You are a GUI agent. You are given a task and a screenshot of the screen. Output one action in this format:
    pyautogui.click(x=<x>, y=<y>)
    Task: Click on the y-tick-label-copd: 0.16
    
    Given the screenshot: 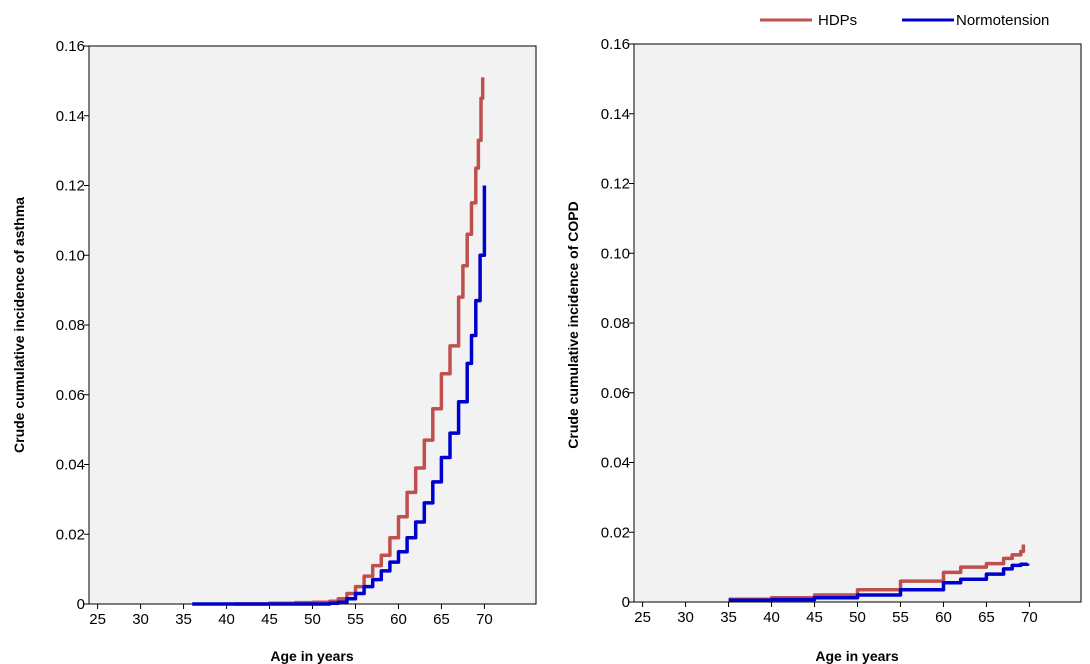 What is the action you would take?
    pyautogui.click(x=615, y=44)
    